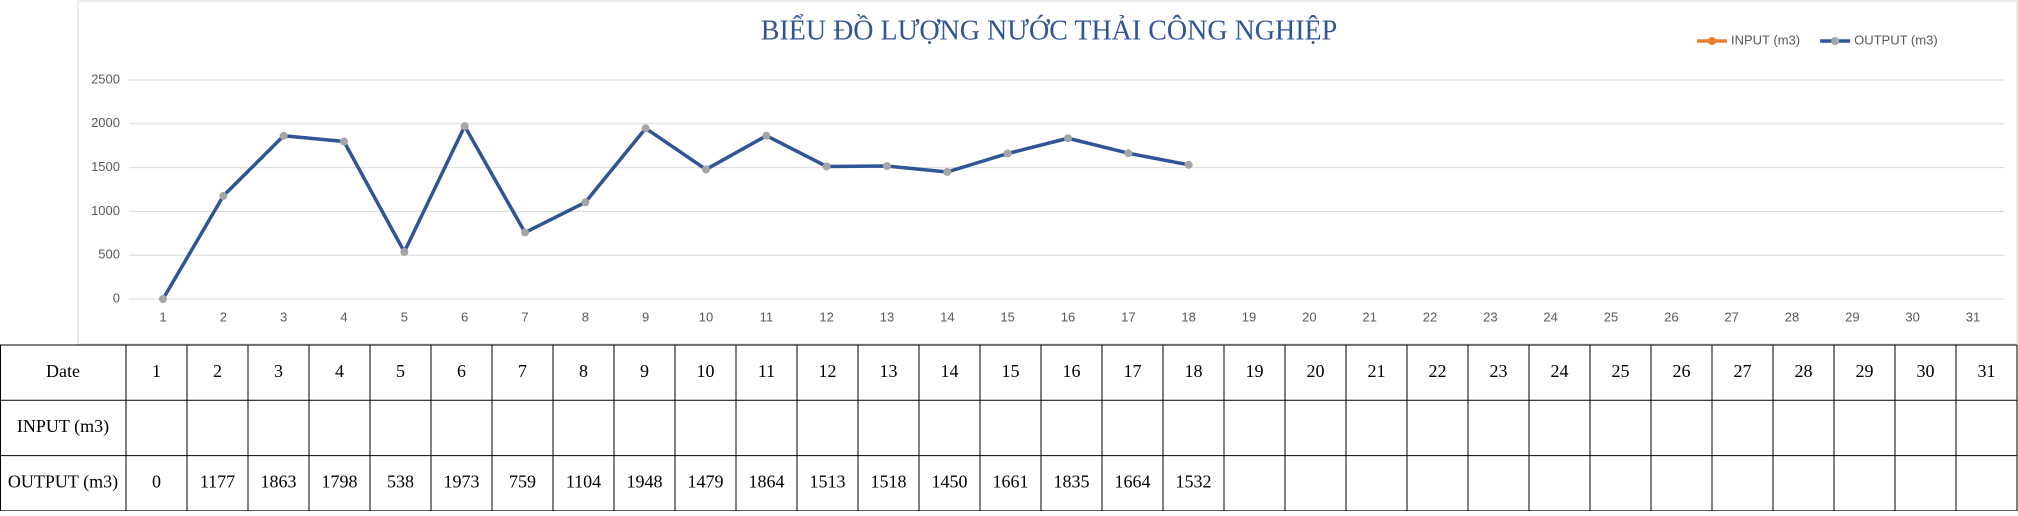 The height and width of the screenshot is (516, 2018). Describe the element at coordinates (1072, 371) in the screenshot. I see `table-date: 16` at that location.